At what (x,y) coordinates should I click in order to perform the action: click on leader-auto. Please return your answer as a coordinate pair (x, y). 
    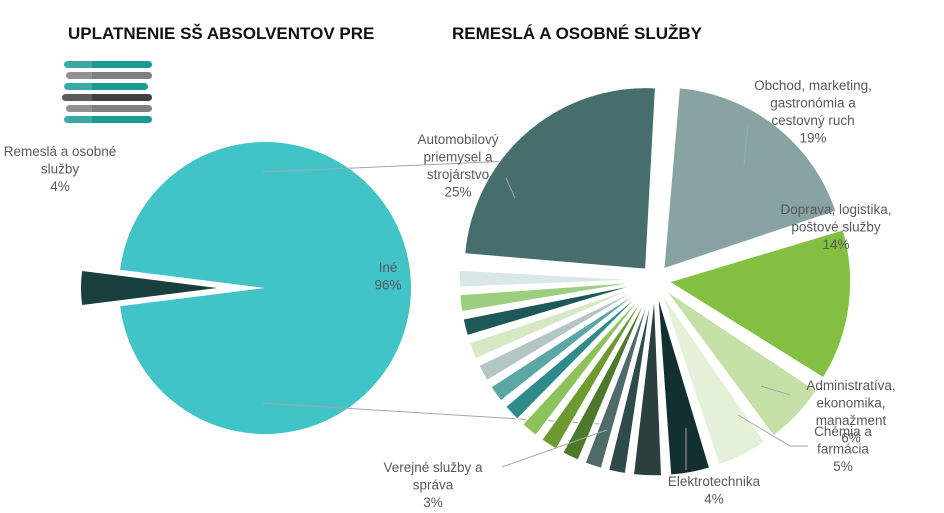
    Looking at the image, I should click on (510, 188).